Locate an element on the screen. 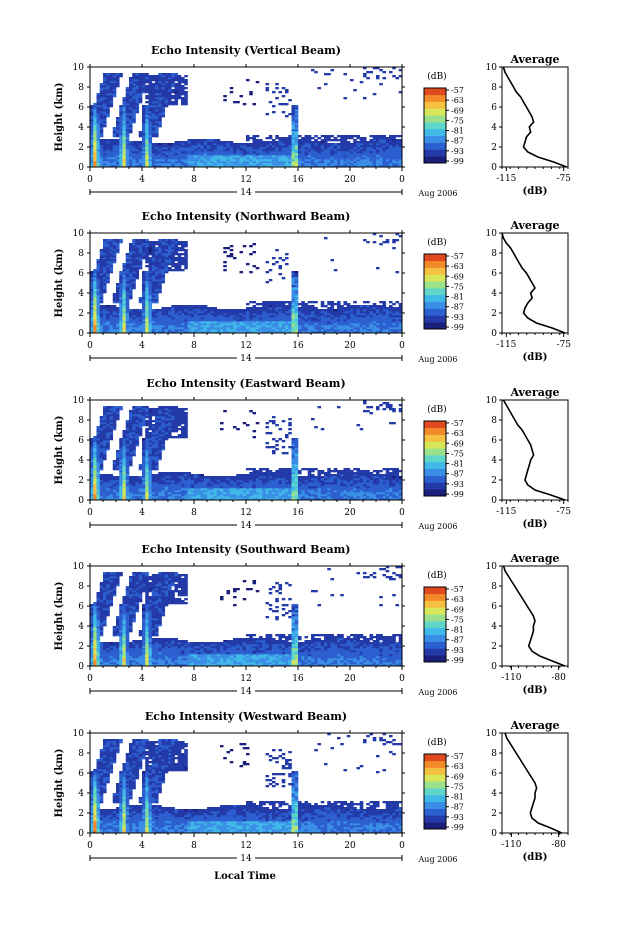  y-tick-label: 2 is located at coordinates (81, 148).